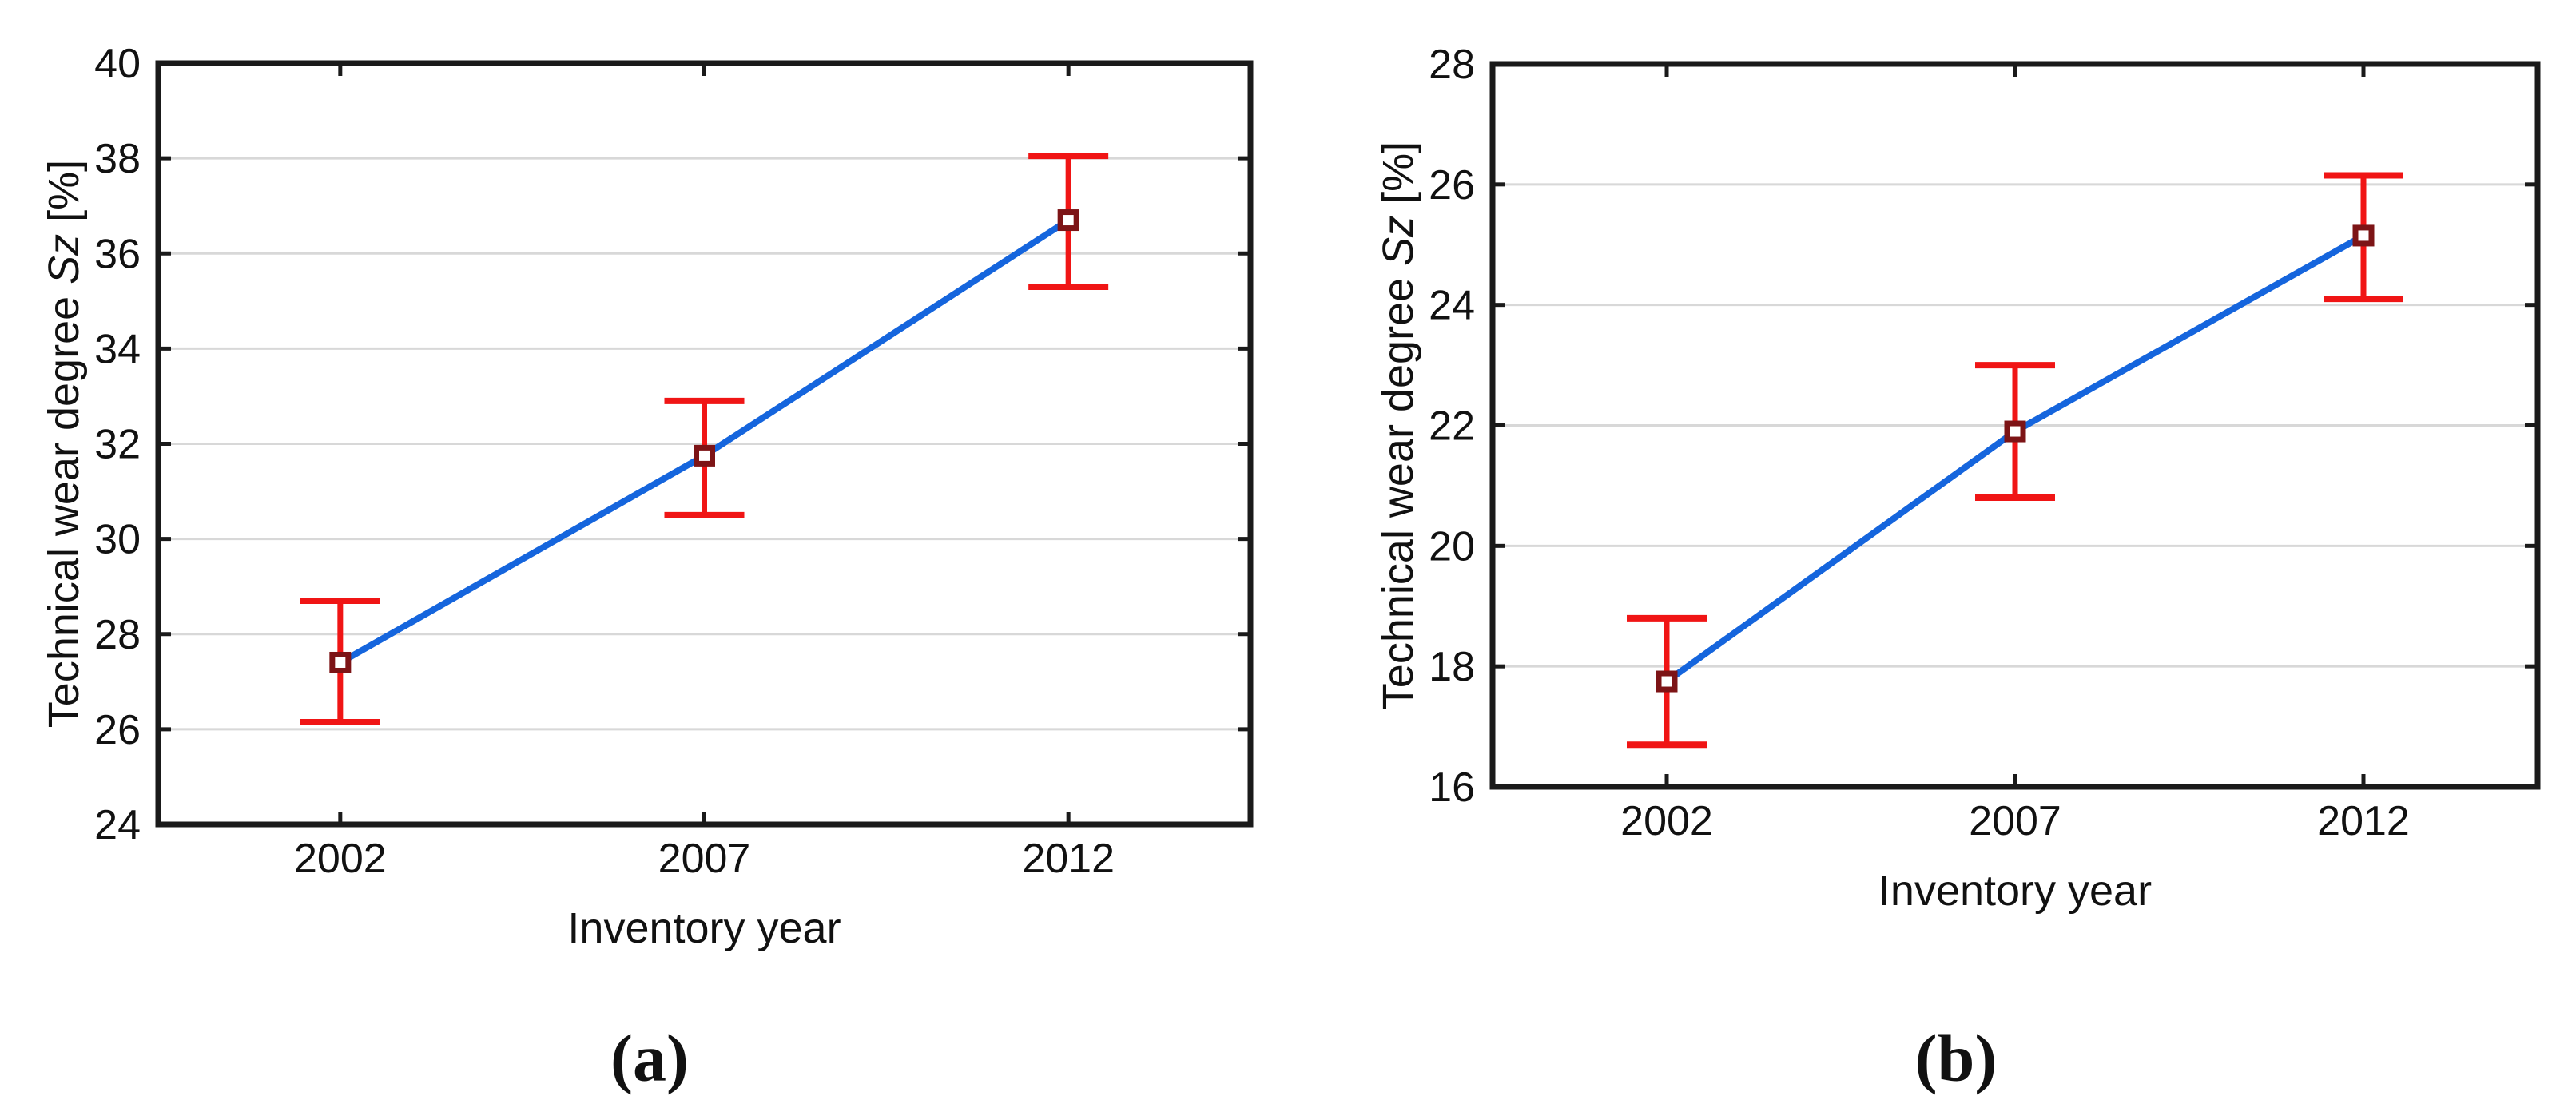 This screenshot has height=1112, width=2576. I want to click on y-tick-label: 20, so click(1452, 546).